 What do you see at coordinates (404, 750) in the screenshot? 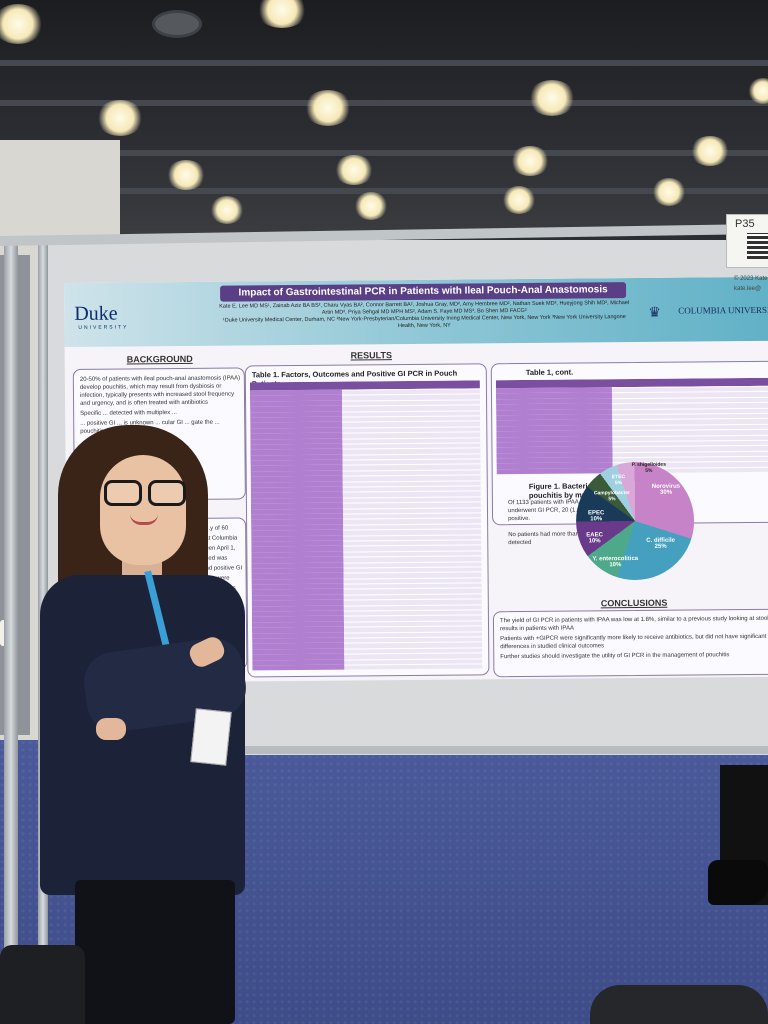
I see `board-frame-bottom` at bounding box center [404, 750].